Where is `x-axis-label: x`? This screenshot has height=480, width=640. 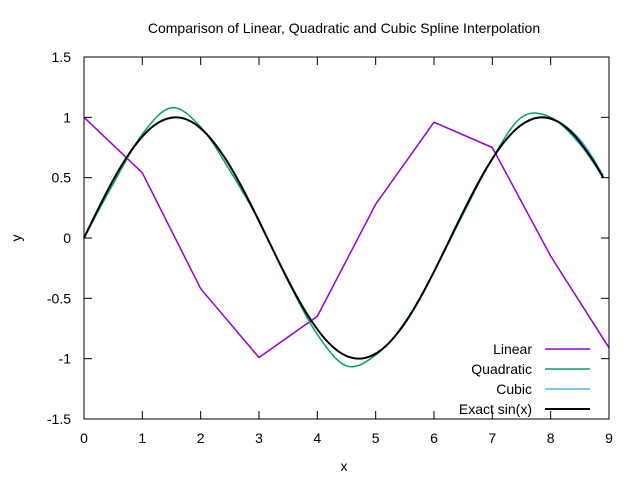
x-axis-label: x is located at coordinates (344, 466).